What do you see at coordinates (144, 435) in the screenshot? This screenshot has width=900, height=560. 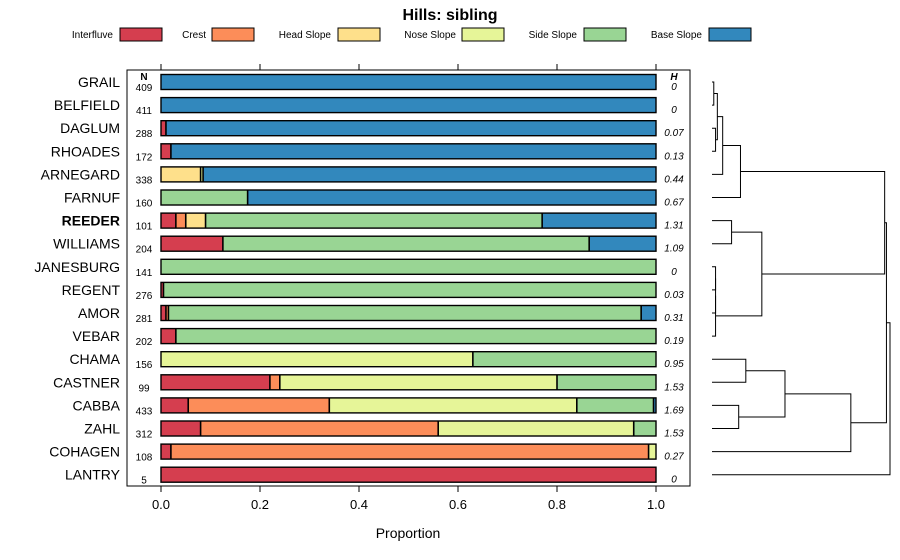 I see `n-value-zahl: 312` at bounding box center [144, 435].